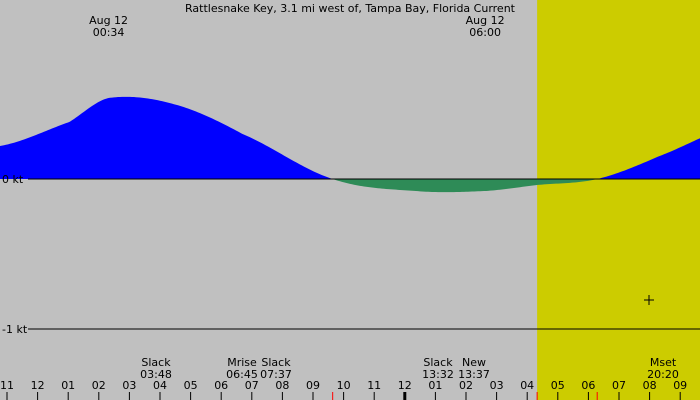 This screenshot has height=400, width=700. What do you see at coordinates (343, 396) in the screenshot?
I see `x-axis-ticks` at bounding box center [343, 396].